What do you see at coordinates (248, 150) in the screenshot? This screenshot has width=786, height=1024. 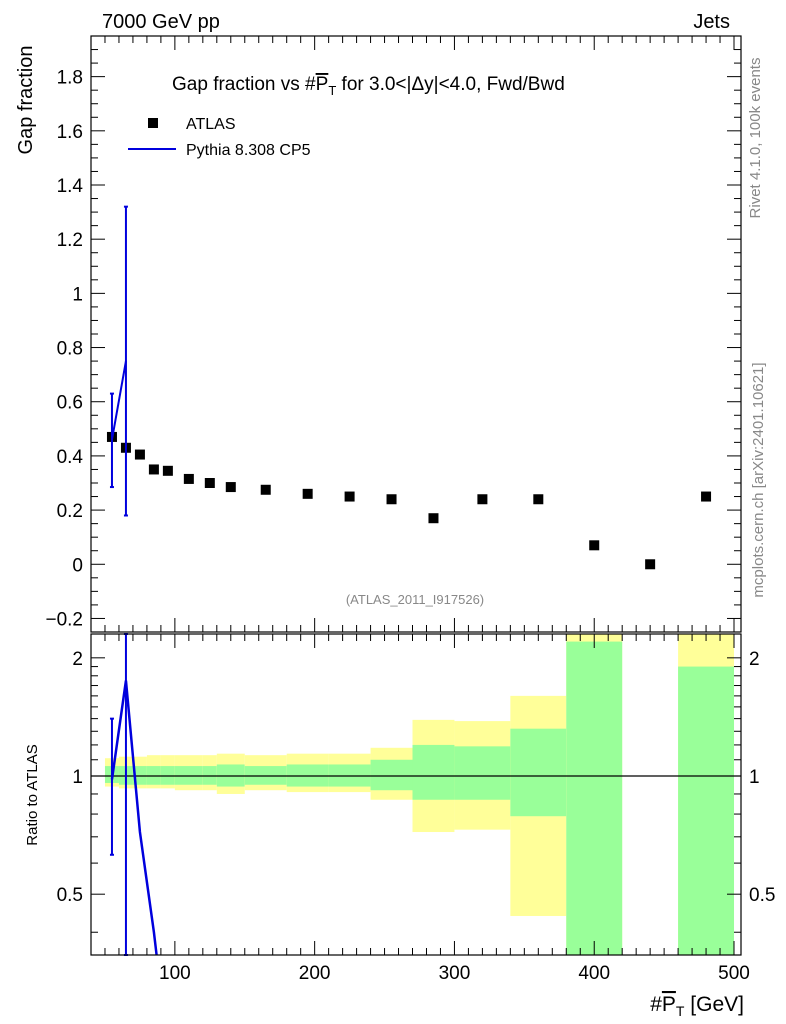 I see `legend-label-pythia: Pythia 8.308 CP5` at bounding box center [248, 150].